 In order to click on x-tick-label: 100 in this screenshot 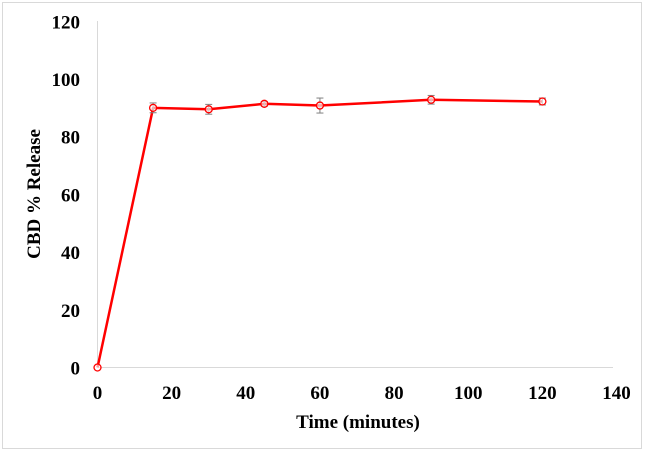, I will do `click(468, 393)`.